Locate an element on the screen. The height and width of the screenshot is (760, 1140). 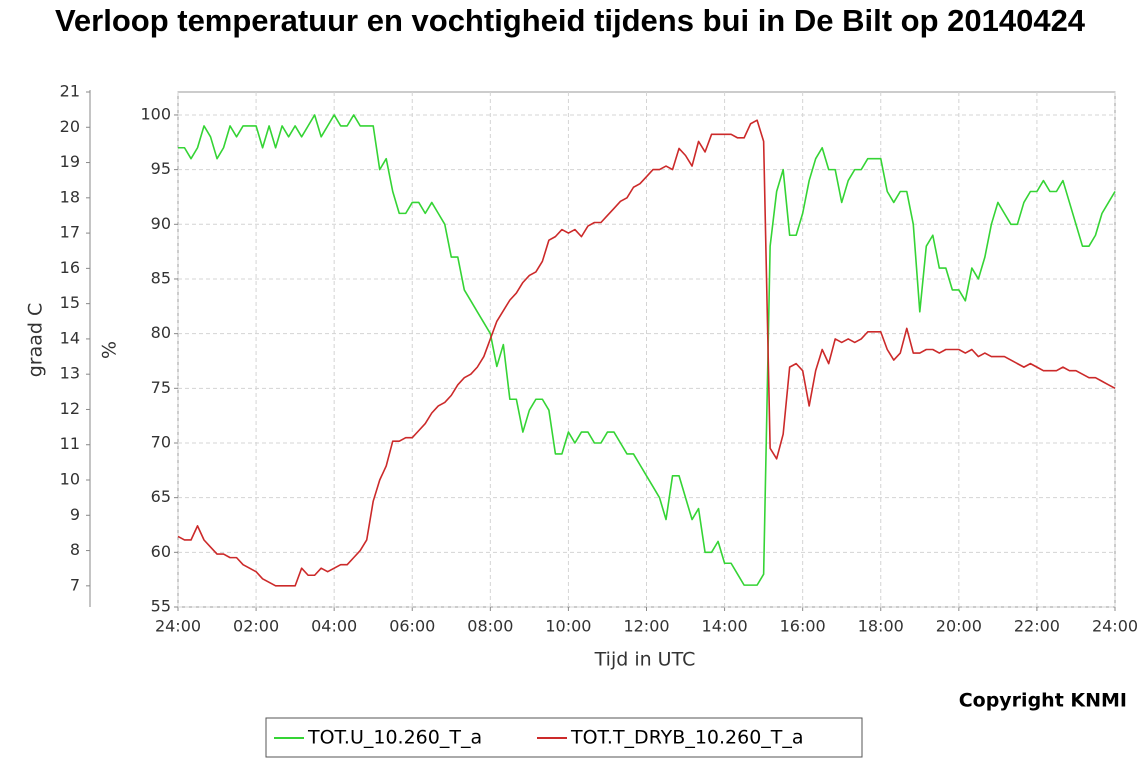
y2-tick-label: 15 is located at coordinates (70, 302).